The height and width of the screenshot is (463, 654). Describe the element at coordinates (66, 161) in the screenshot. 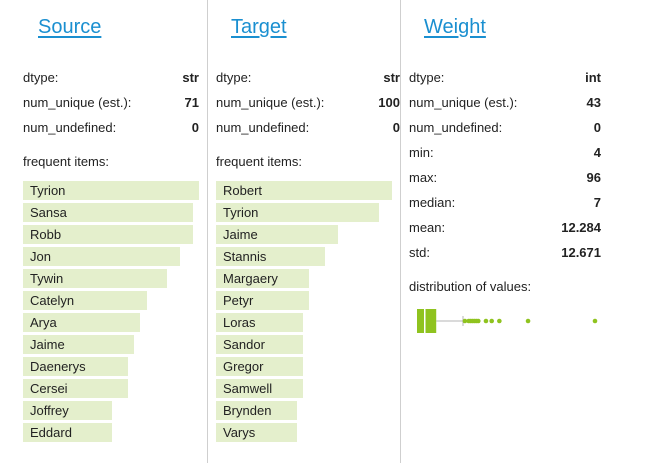

I see `frequent-items-label: frequent items:` at that location.